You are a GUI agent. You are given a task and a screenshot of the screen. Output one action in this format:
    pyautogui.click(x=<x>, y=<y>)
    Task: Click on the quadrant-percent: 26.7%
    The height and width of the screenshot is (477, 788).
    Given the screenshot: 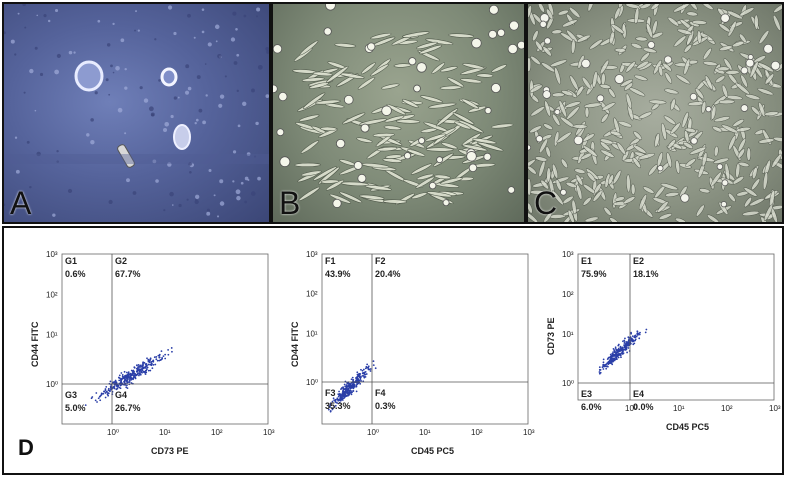 What is the action you would take?
    pyautogui.click(x=128, y=408)
    